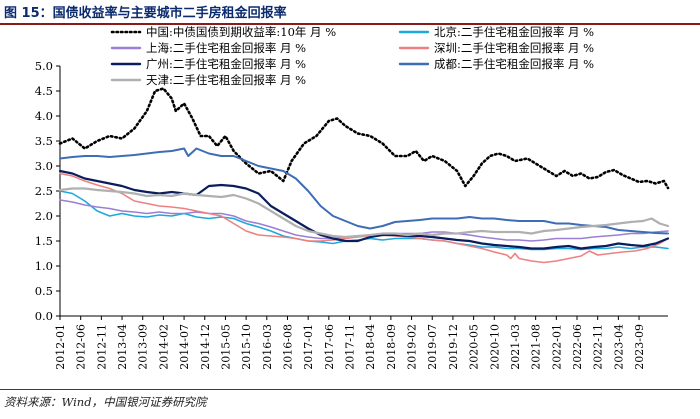  Describe the element at coordinates (44, 66) in the screenshot. I see `y-tick-label: 5.0` at that location.